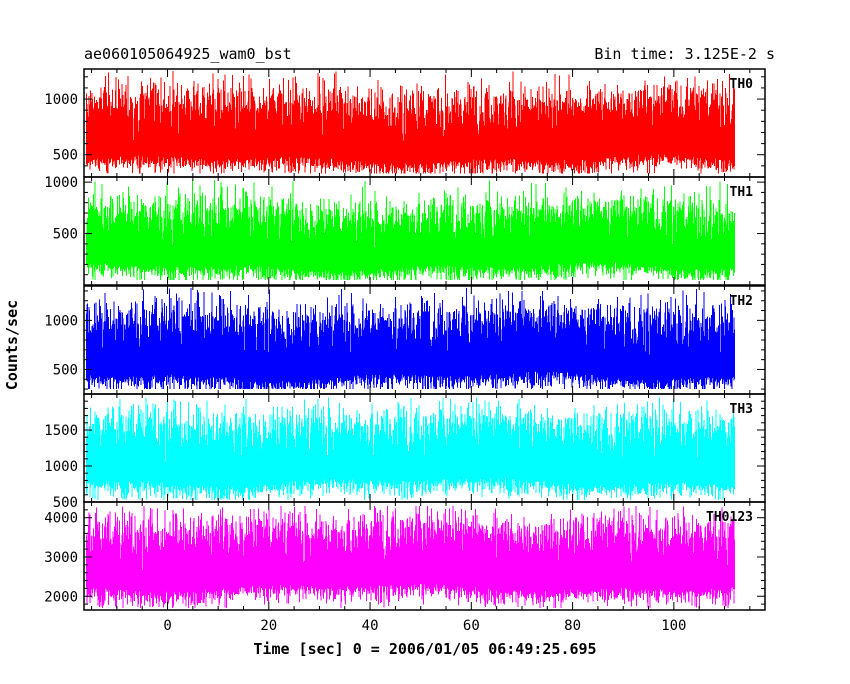  I want to click on panel-th0123: 2000 3000 4000 TH0123, so click(405, 556).